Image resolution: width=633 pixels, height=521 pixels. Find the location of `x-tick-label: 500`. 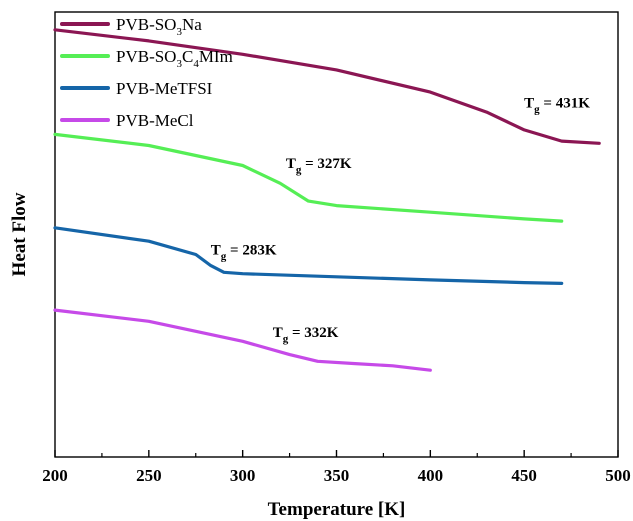

x-tick-label: 500 is located at coordinates (618, 475).